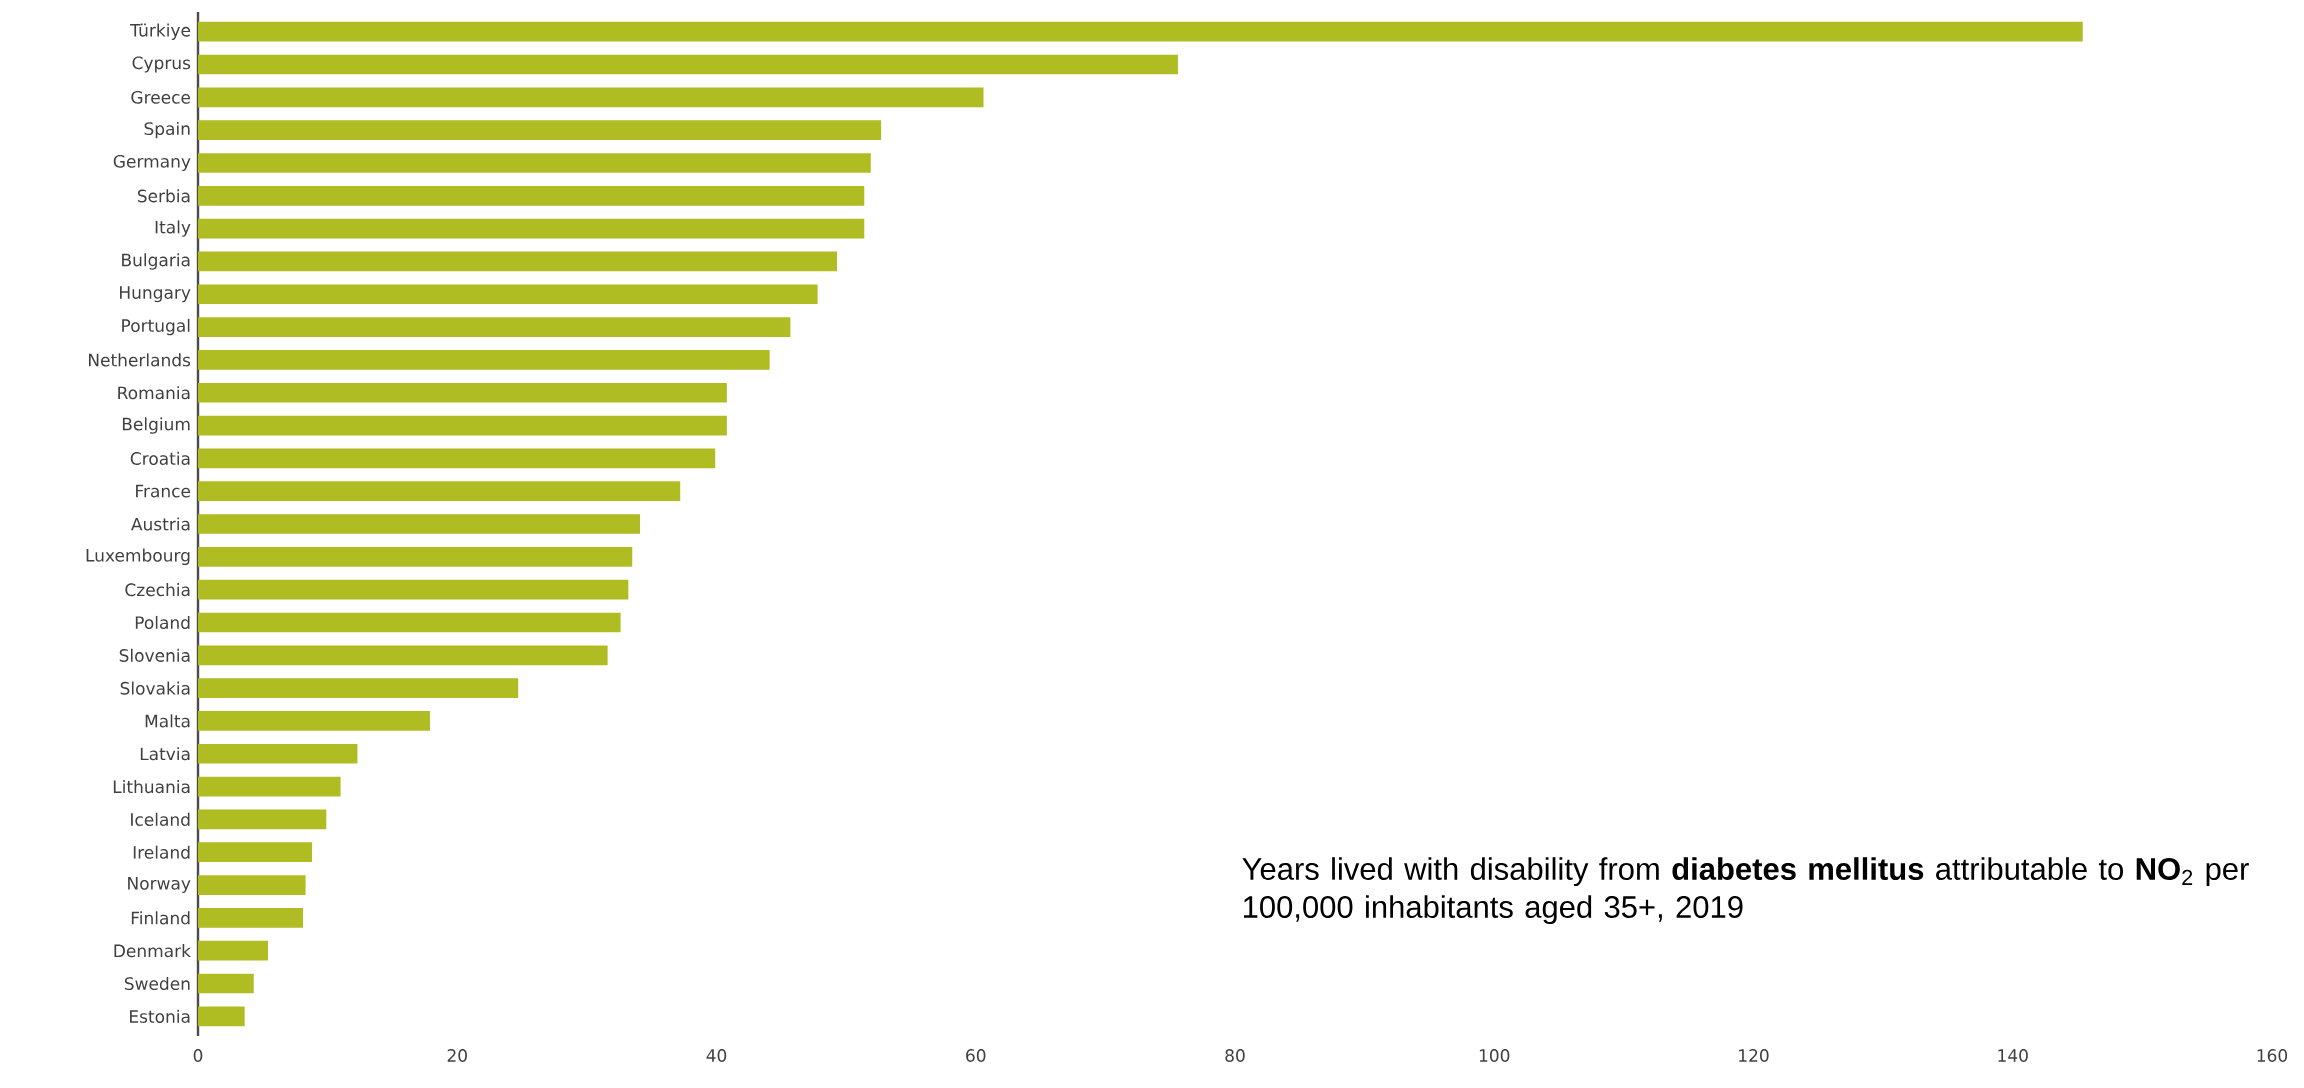 The height and width of the screenshot is (1088, 2304). I want to click on x-tick-label: 120, so click(1754, 1055).